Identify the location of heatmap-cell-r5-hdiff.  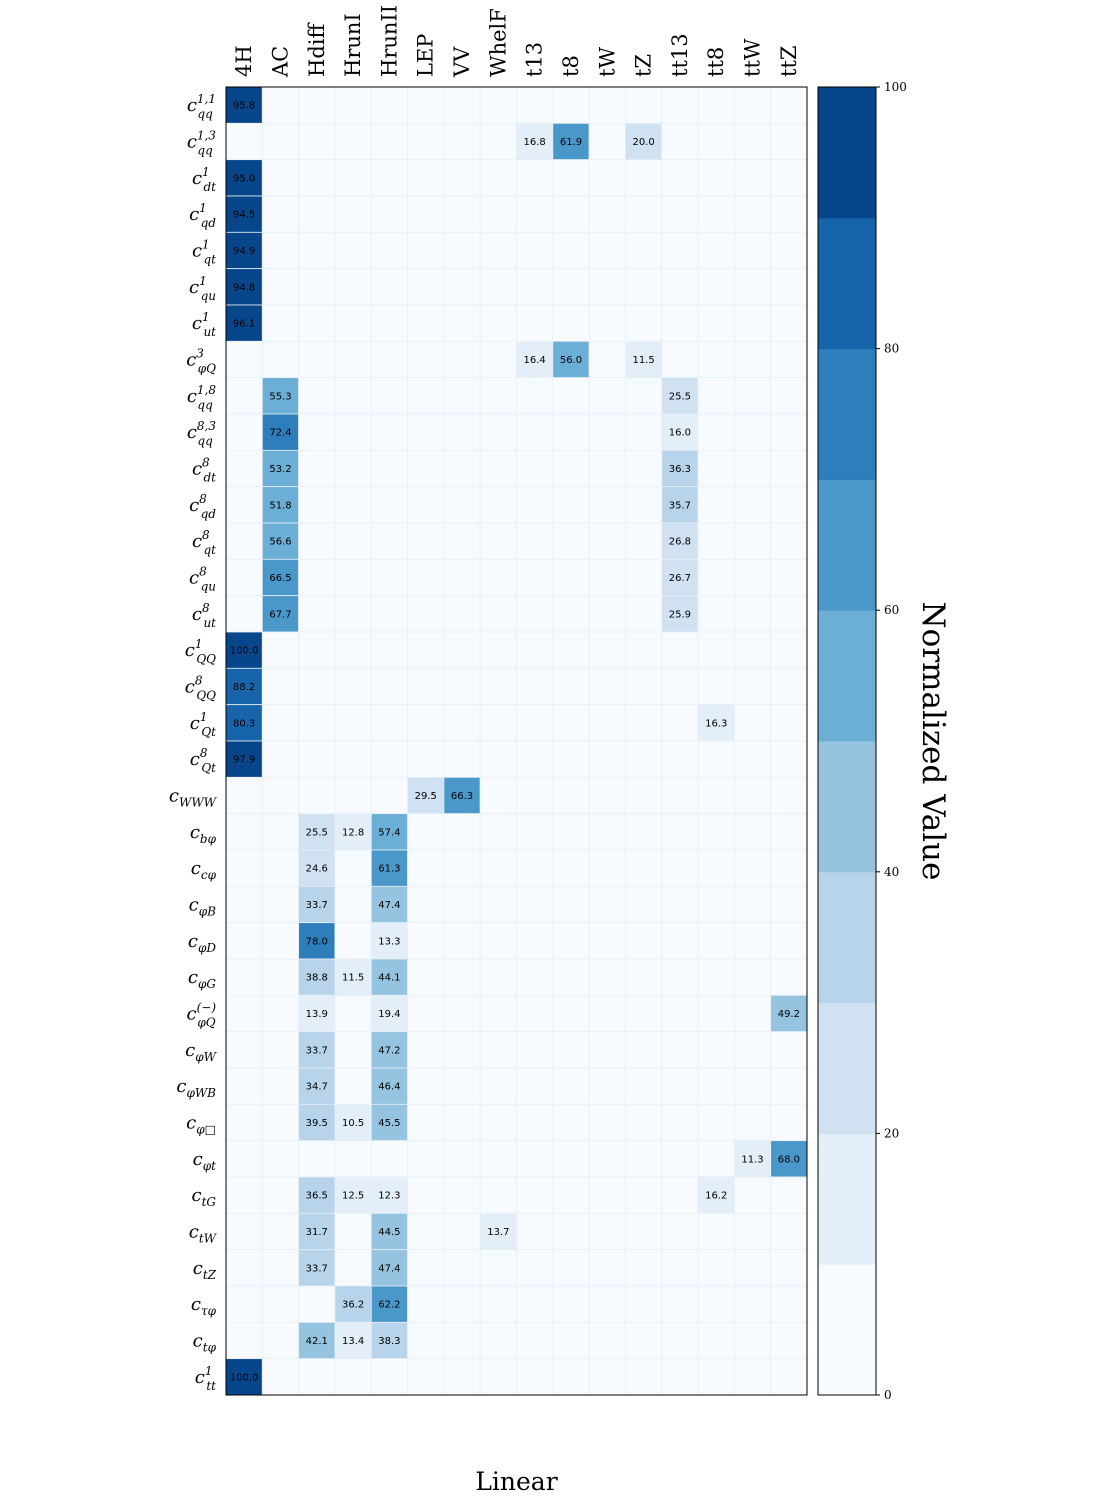
(317, 287).